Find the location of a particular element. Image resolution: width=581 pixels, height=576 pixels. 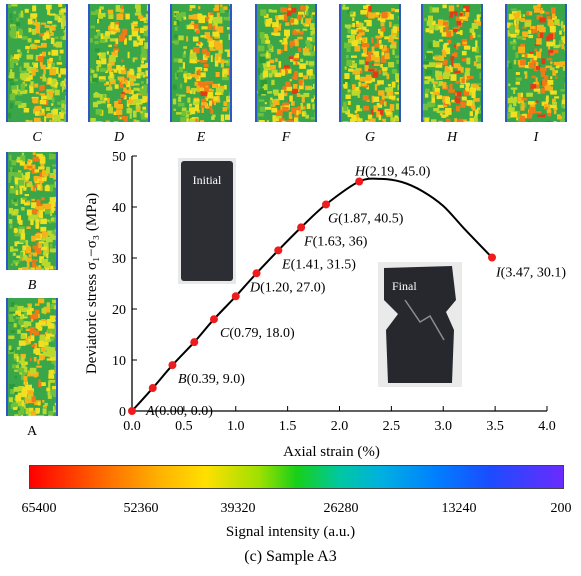

final-specimen is located at coordinates (420, 324).